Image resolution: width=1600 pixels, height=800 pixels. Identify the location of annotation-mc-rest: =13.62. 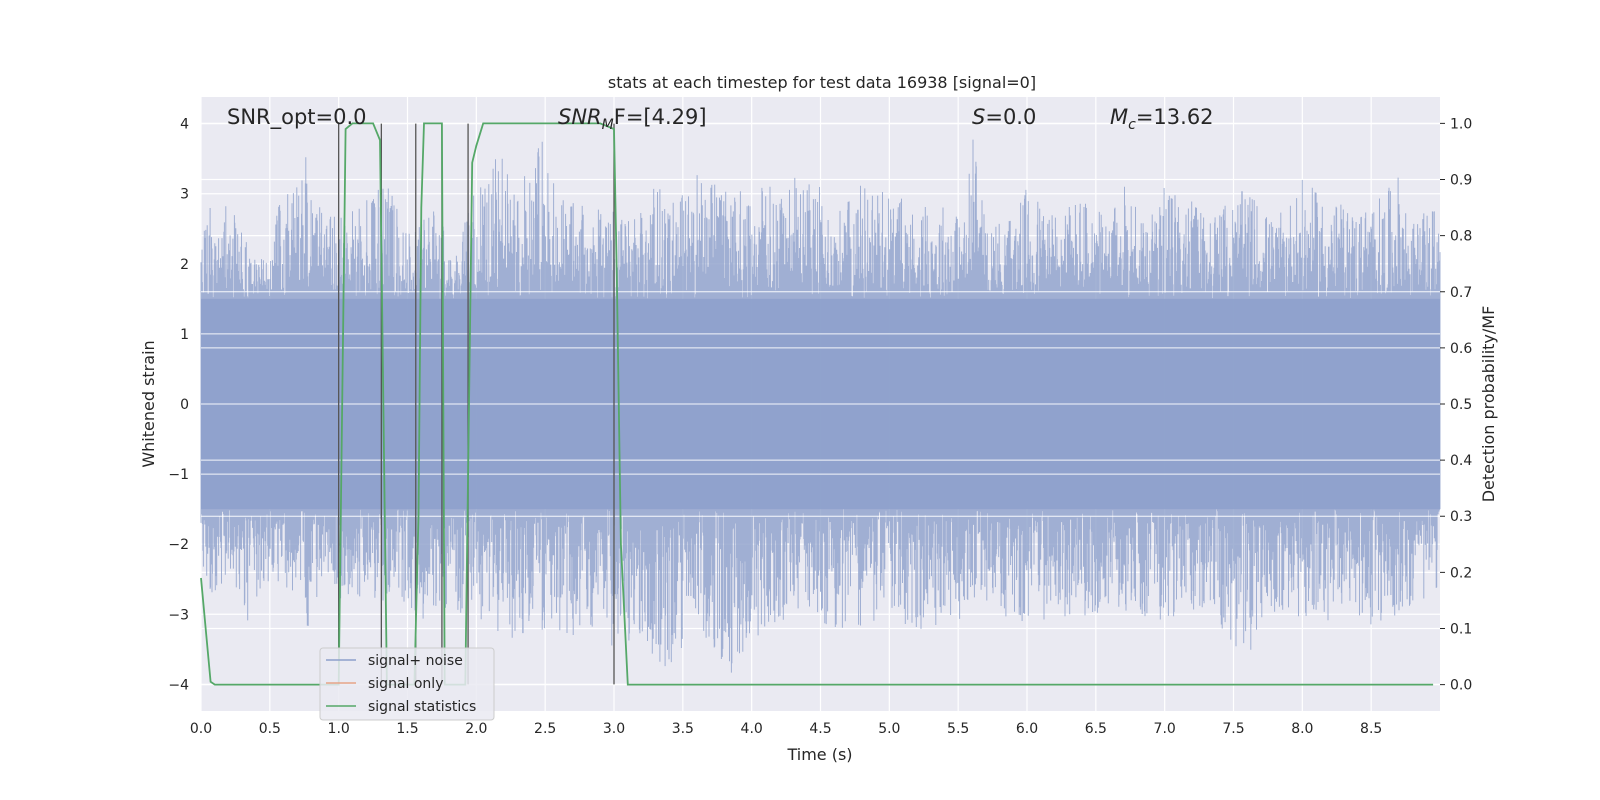
(1175, 117).